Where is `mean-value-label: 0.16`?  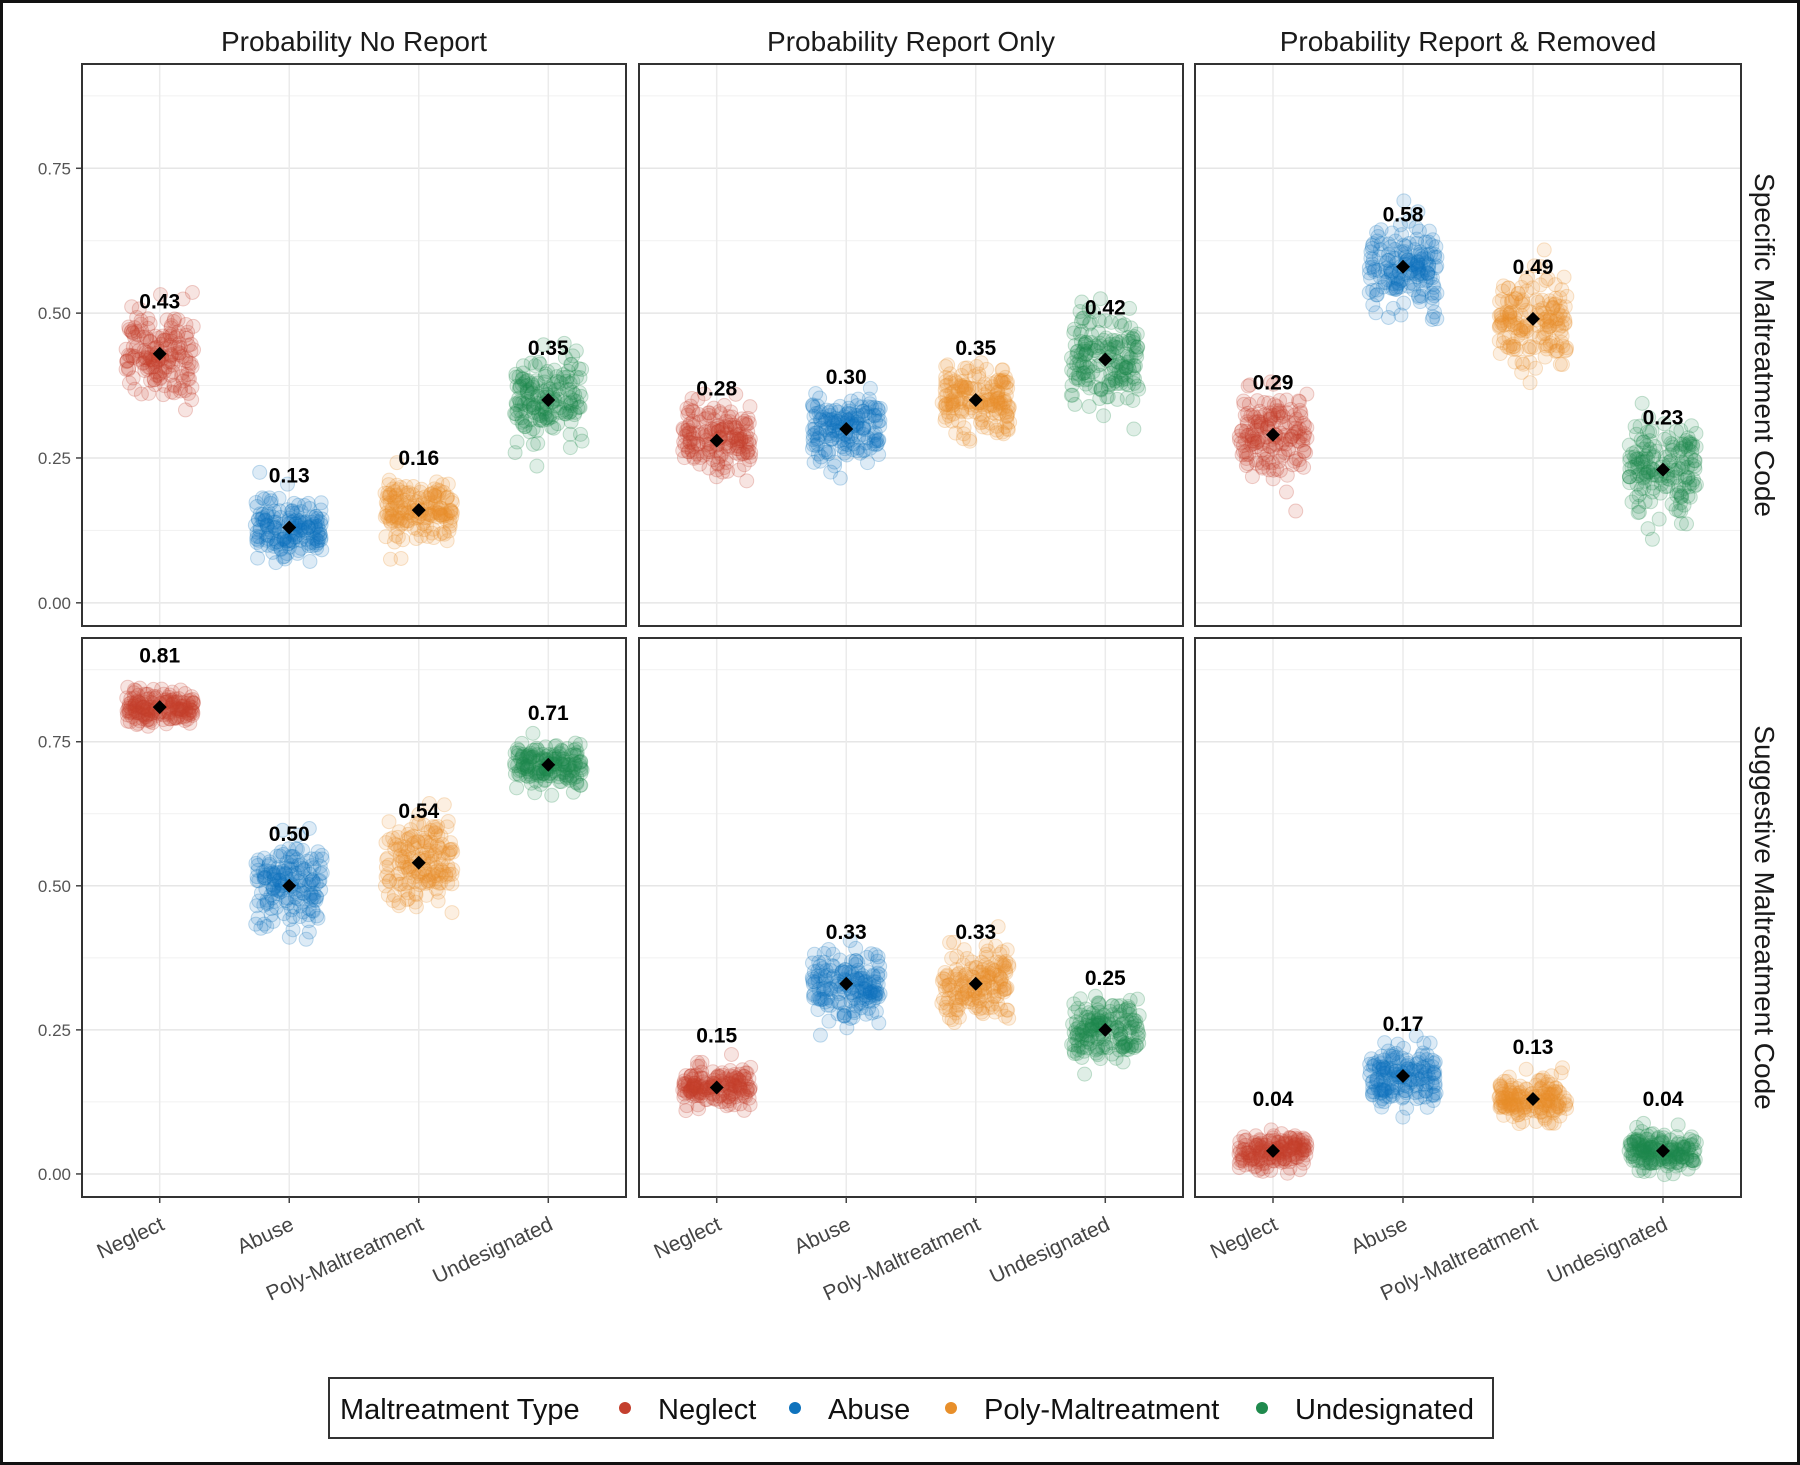
mean-value-label: 0.16 is located at coordinates (418, 458).